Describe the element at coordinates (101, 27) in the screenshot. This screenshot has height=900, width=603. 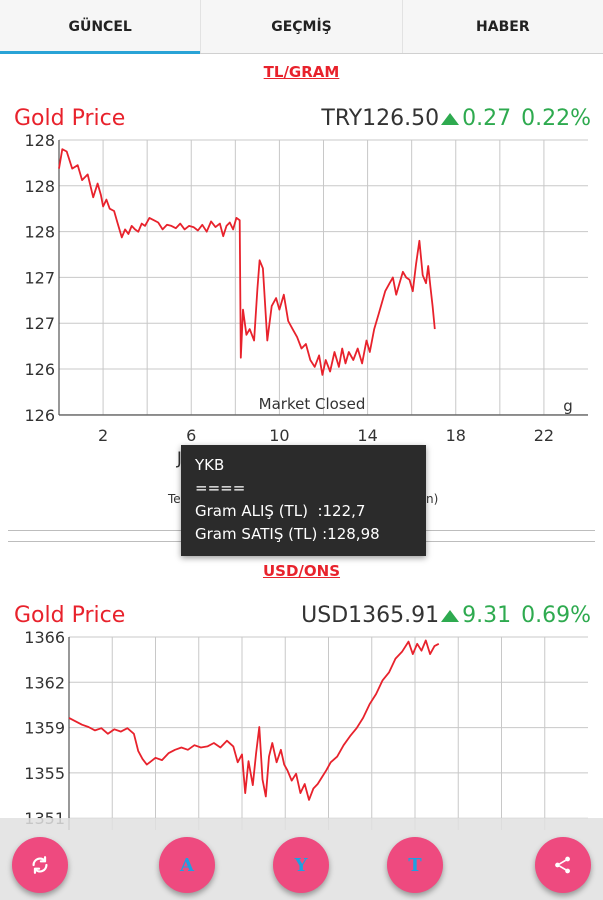
I see `tab-guncel: GÜNCEL` at that location.